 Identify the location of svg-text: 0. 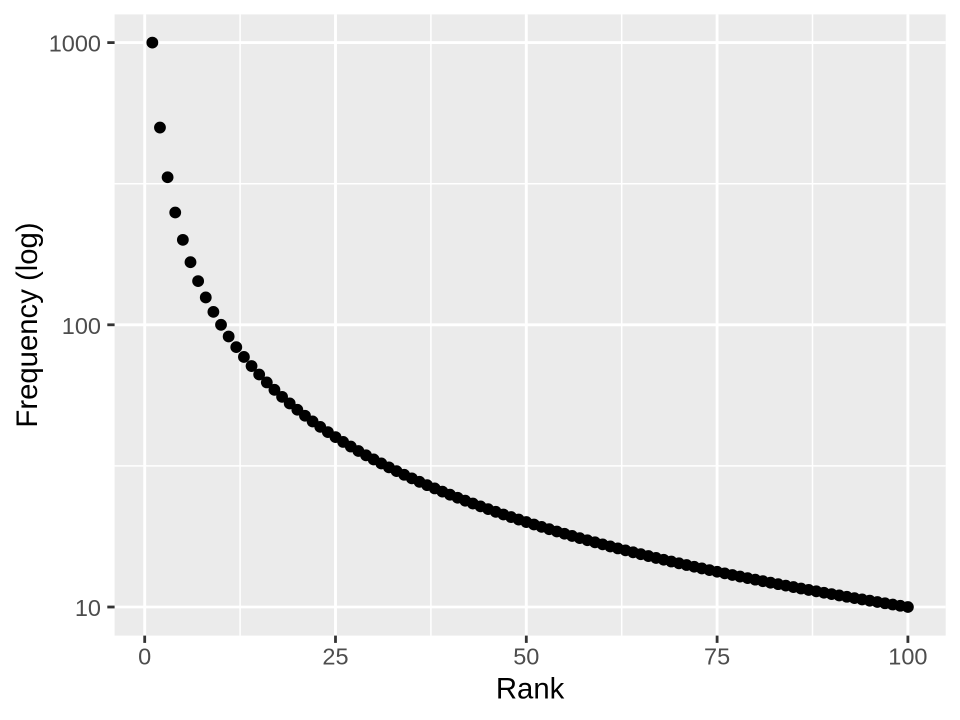
(144, 657).